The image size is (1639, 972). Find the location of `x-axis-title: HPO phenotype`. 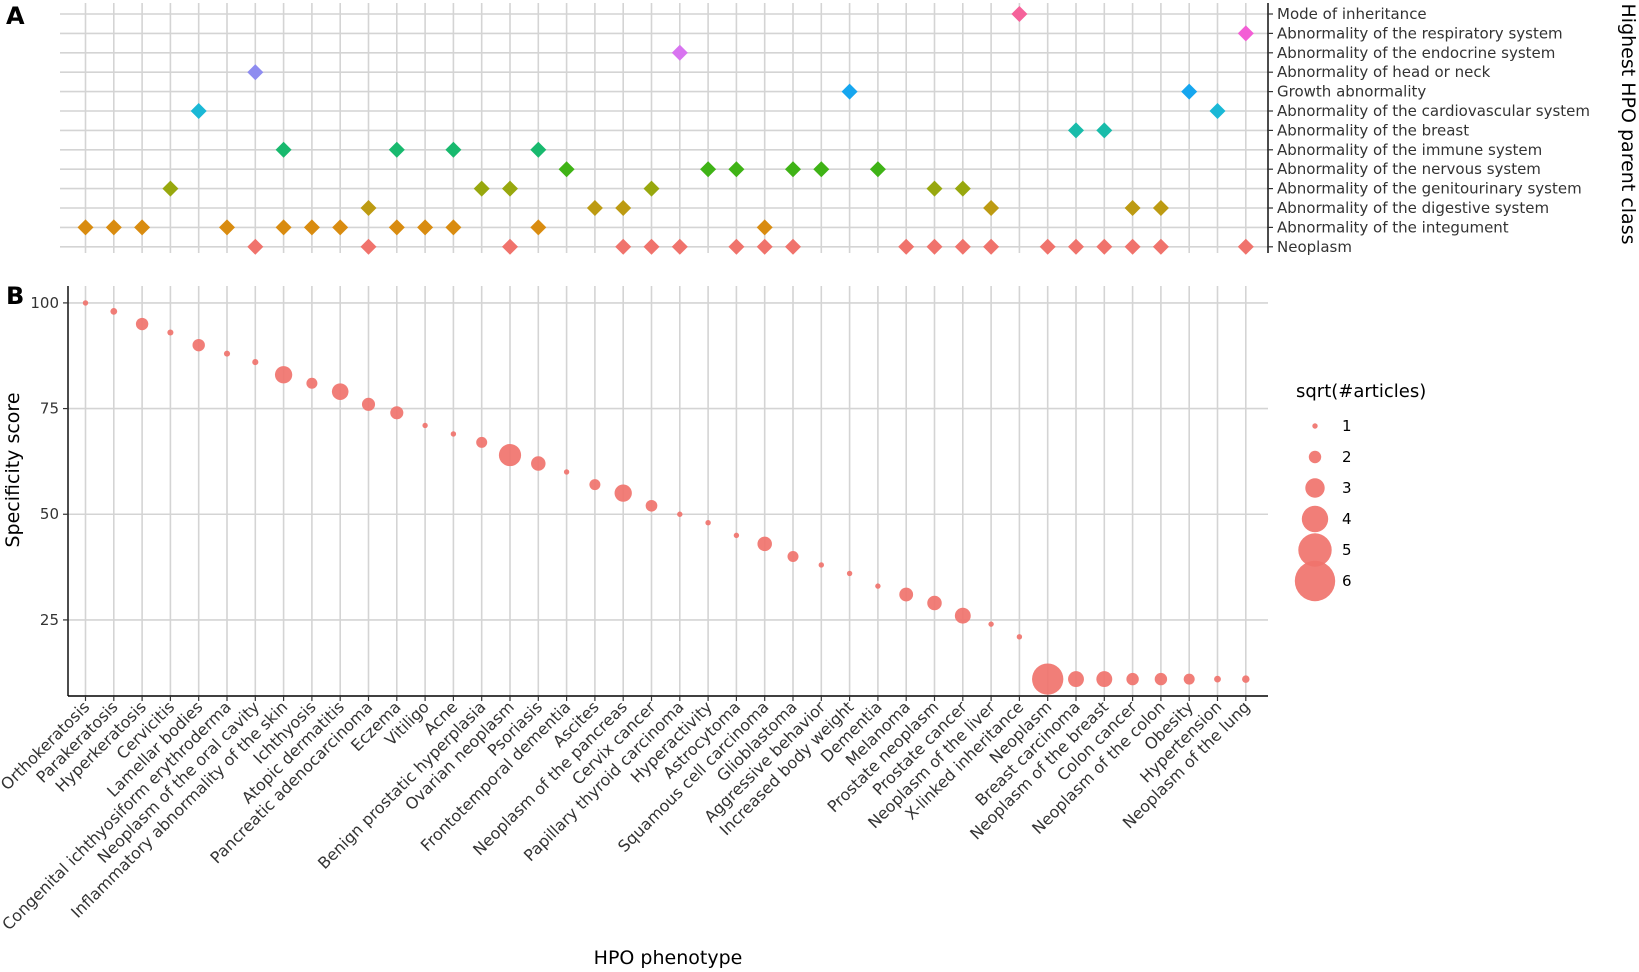

x-axis-title: HPO phenotype is located at coordinates (668, 958).